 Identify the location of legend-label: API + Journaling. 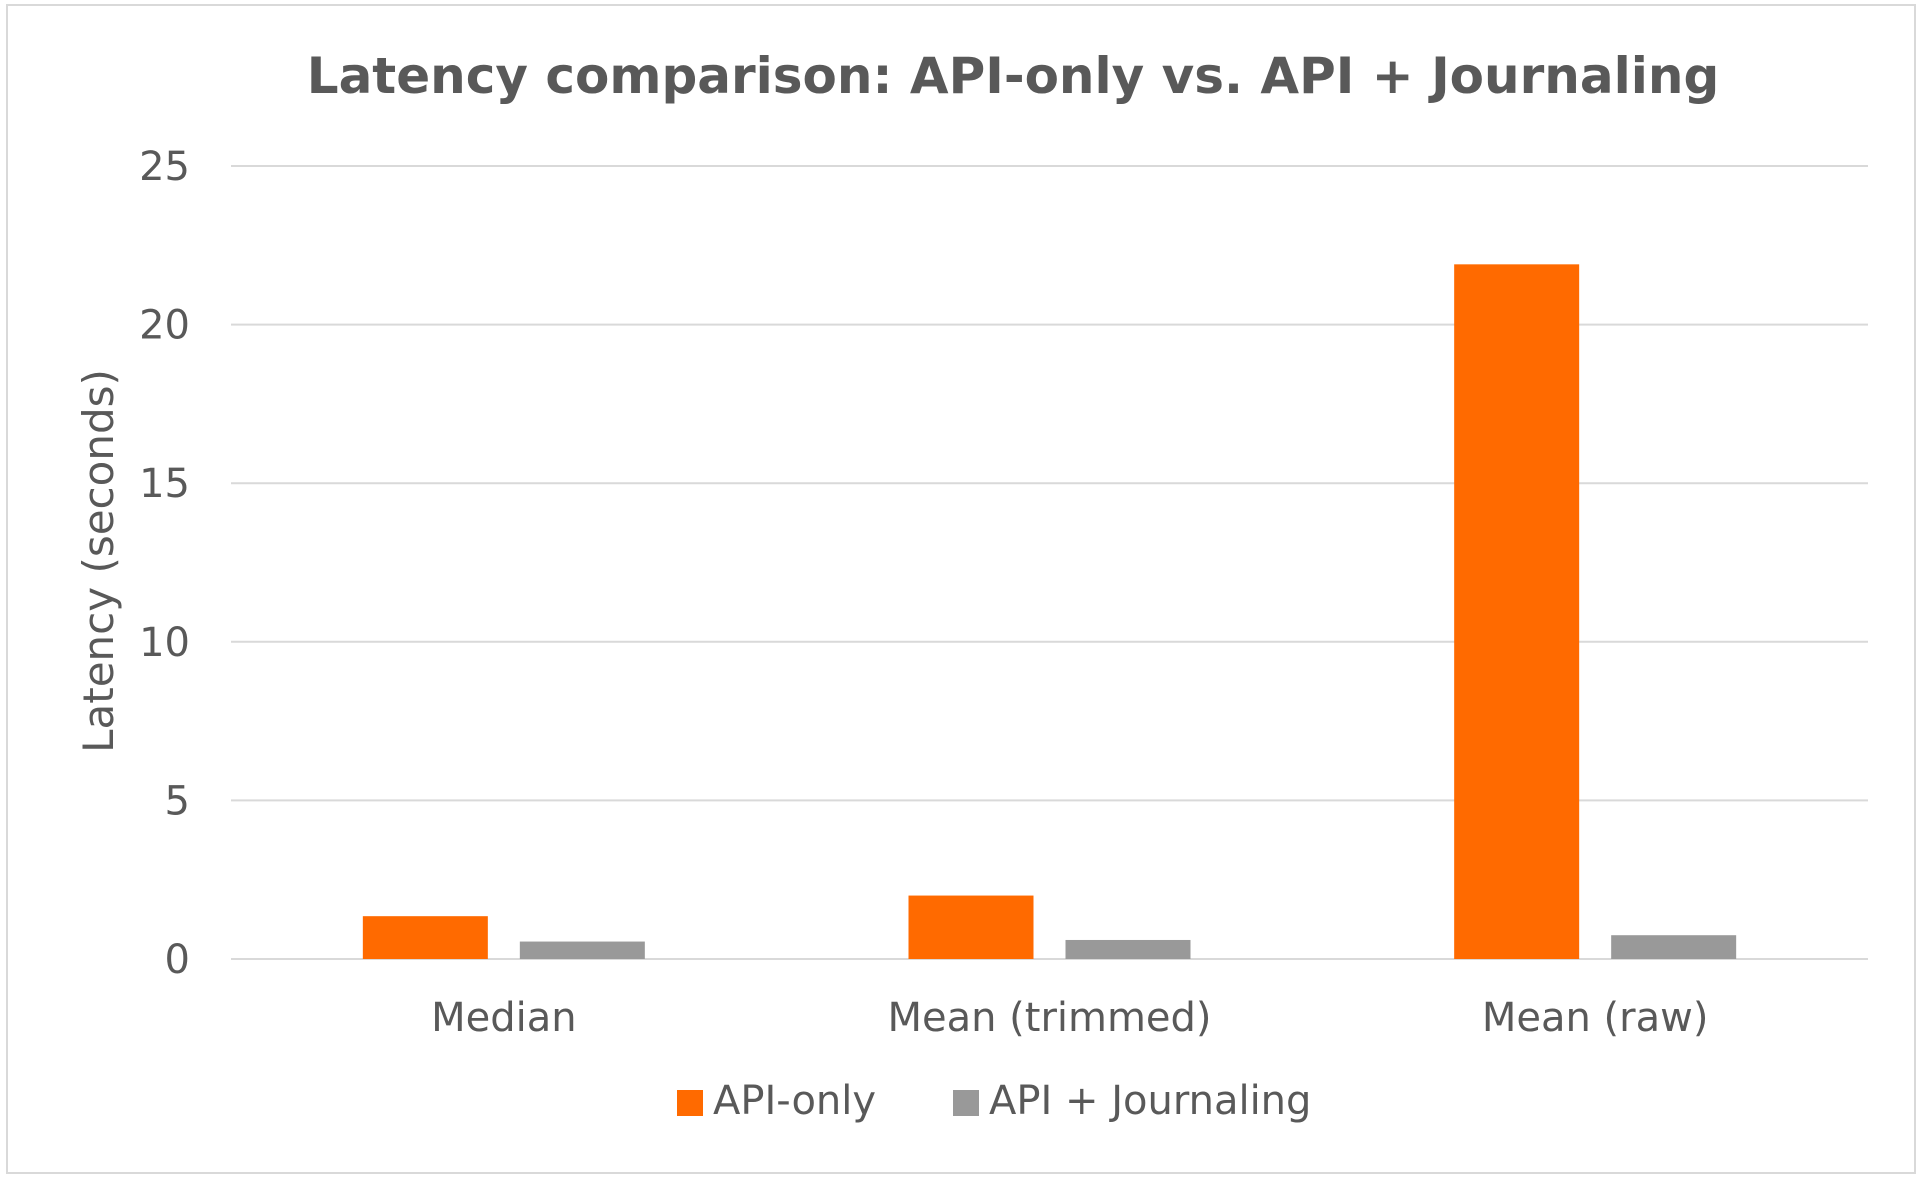
(1150, 1101).